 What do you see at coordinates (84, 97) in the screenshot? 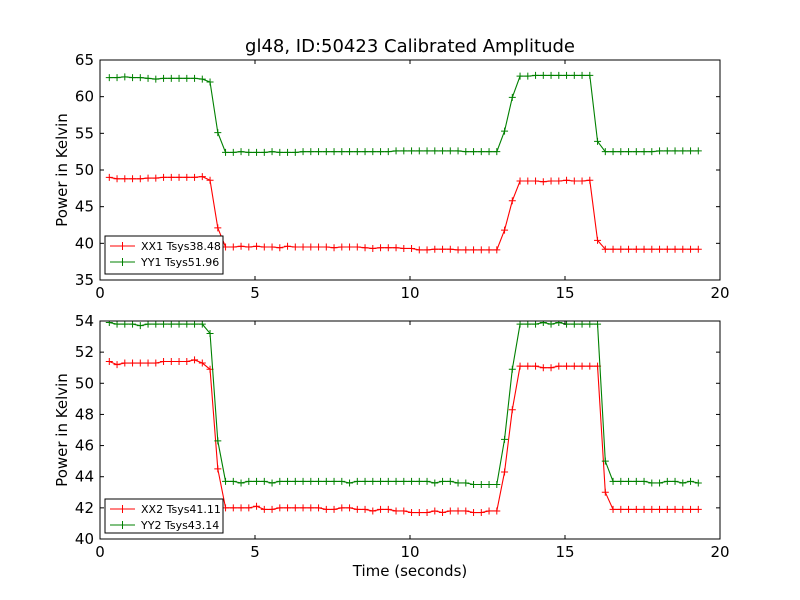
I see `y-tick-label: 60` at bounding box center [84, 97].